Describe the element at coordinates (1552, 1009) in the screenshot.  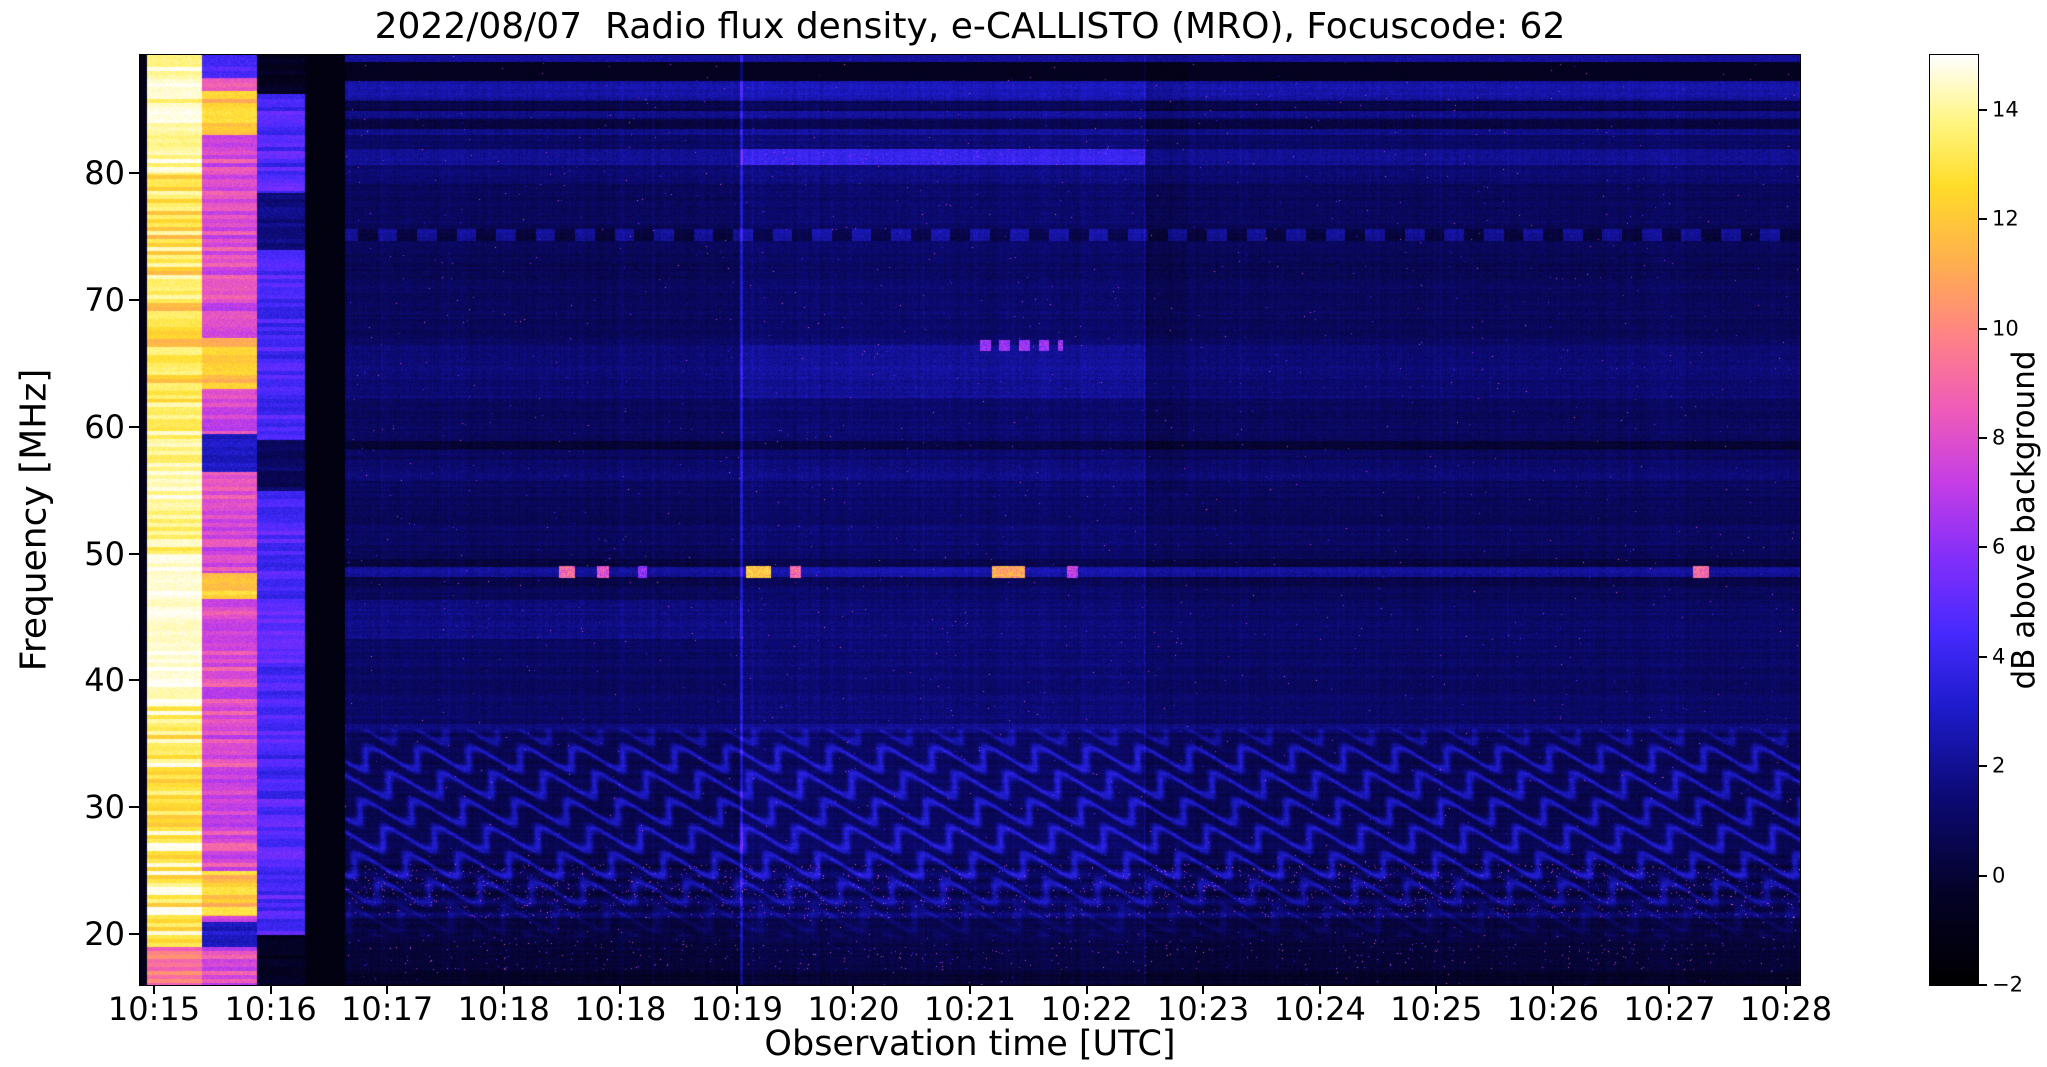
I see `x-tick-label: 10:26` at that location.